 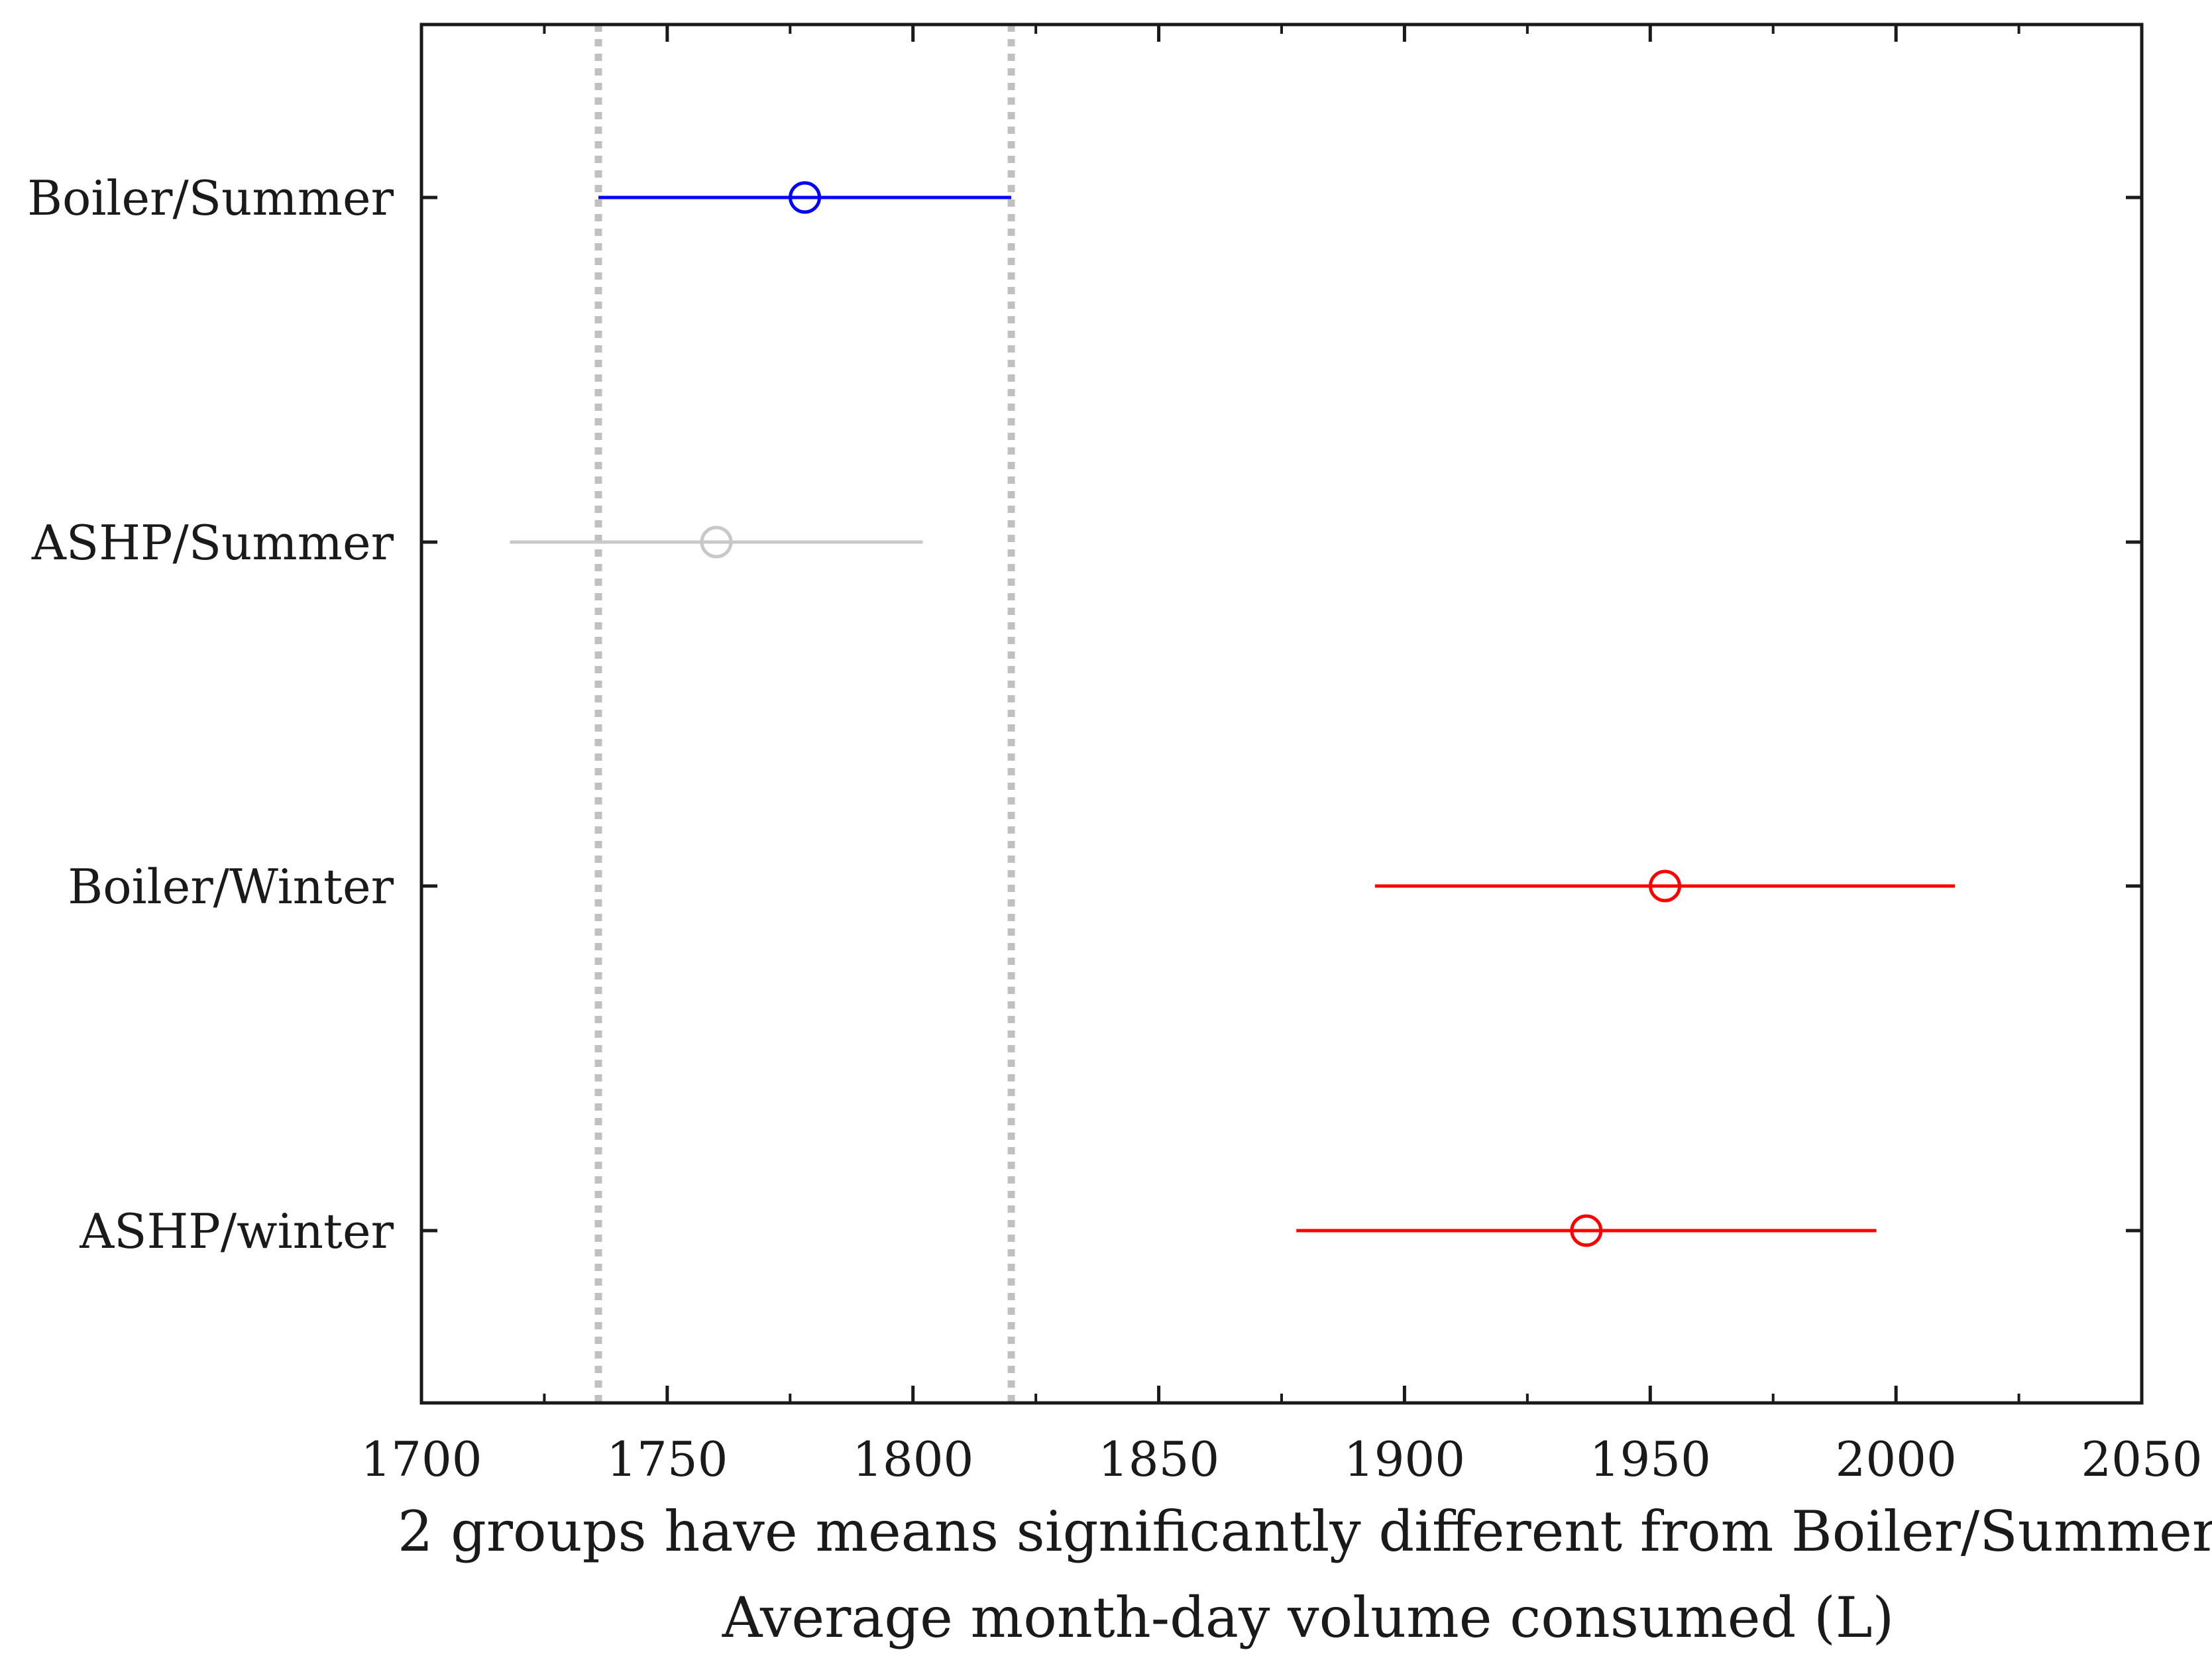 What do you see at coordinates (1586, 1230) in the screenshot?
I see `mean-marker-ashp-winter` at bounding box center [1586, 1230].